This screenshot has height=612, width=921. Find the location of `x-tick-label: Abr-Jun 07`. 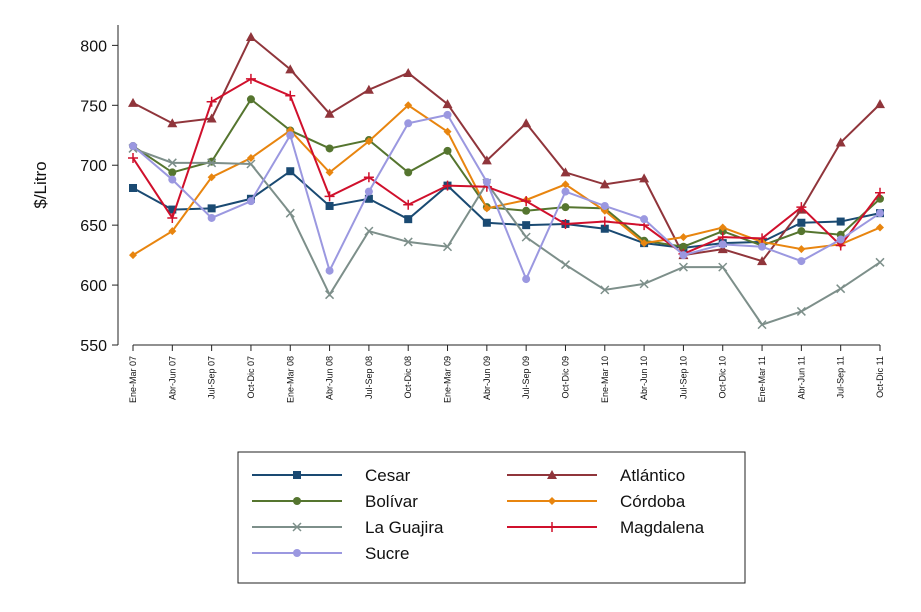

x-tick-label: Abr-Jun 07 is located at coordinates (172, 378).